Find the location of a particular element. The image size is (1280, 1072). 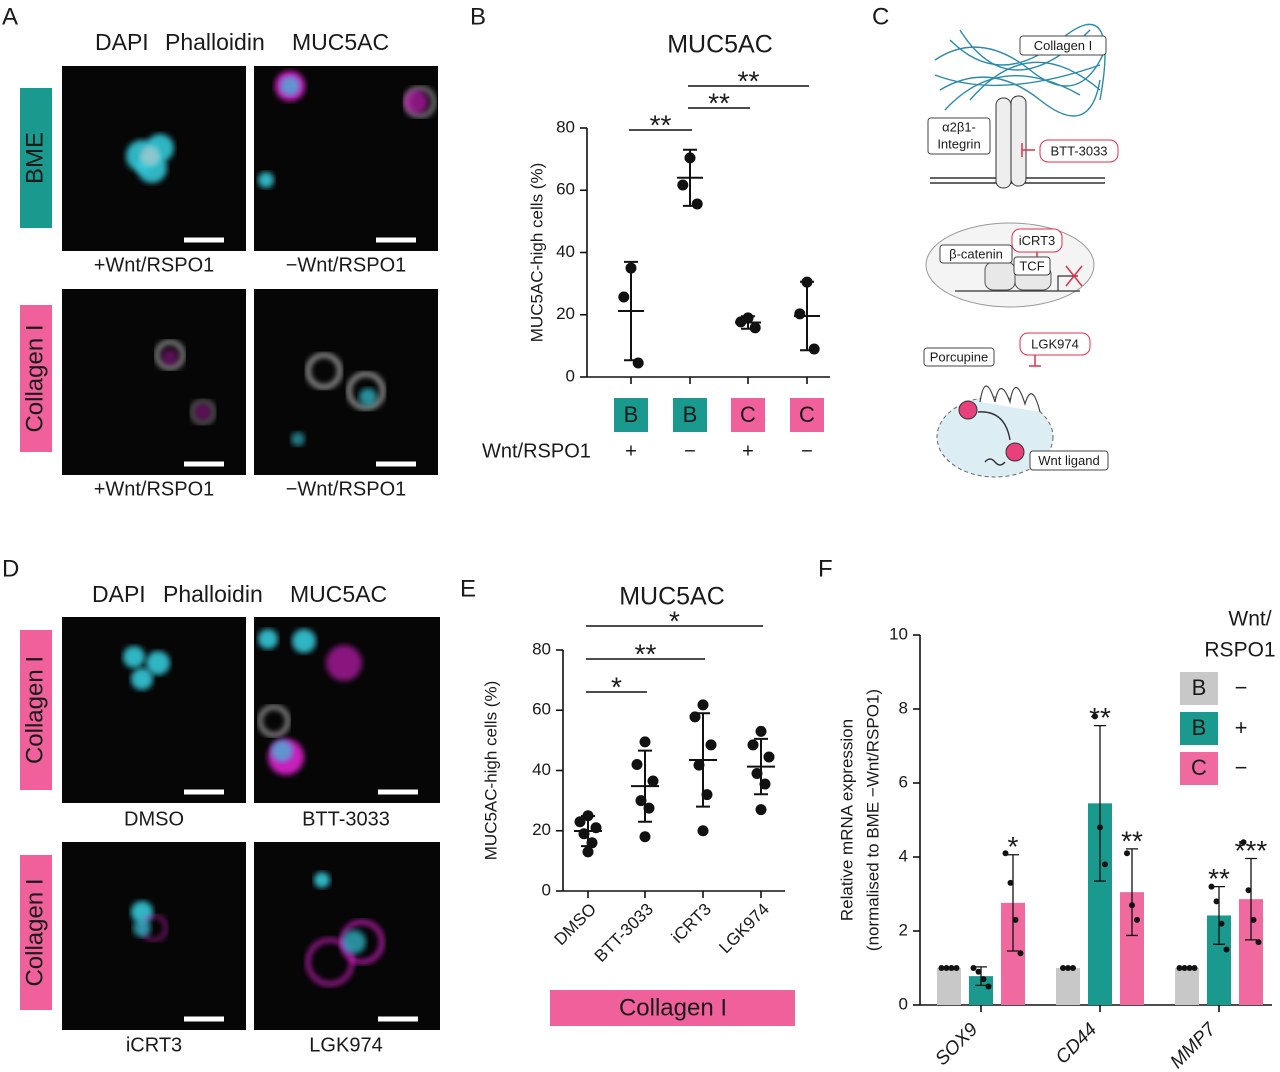

y-tick-label: 8 is located at coordinates (903, 707).